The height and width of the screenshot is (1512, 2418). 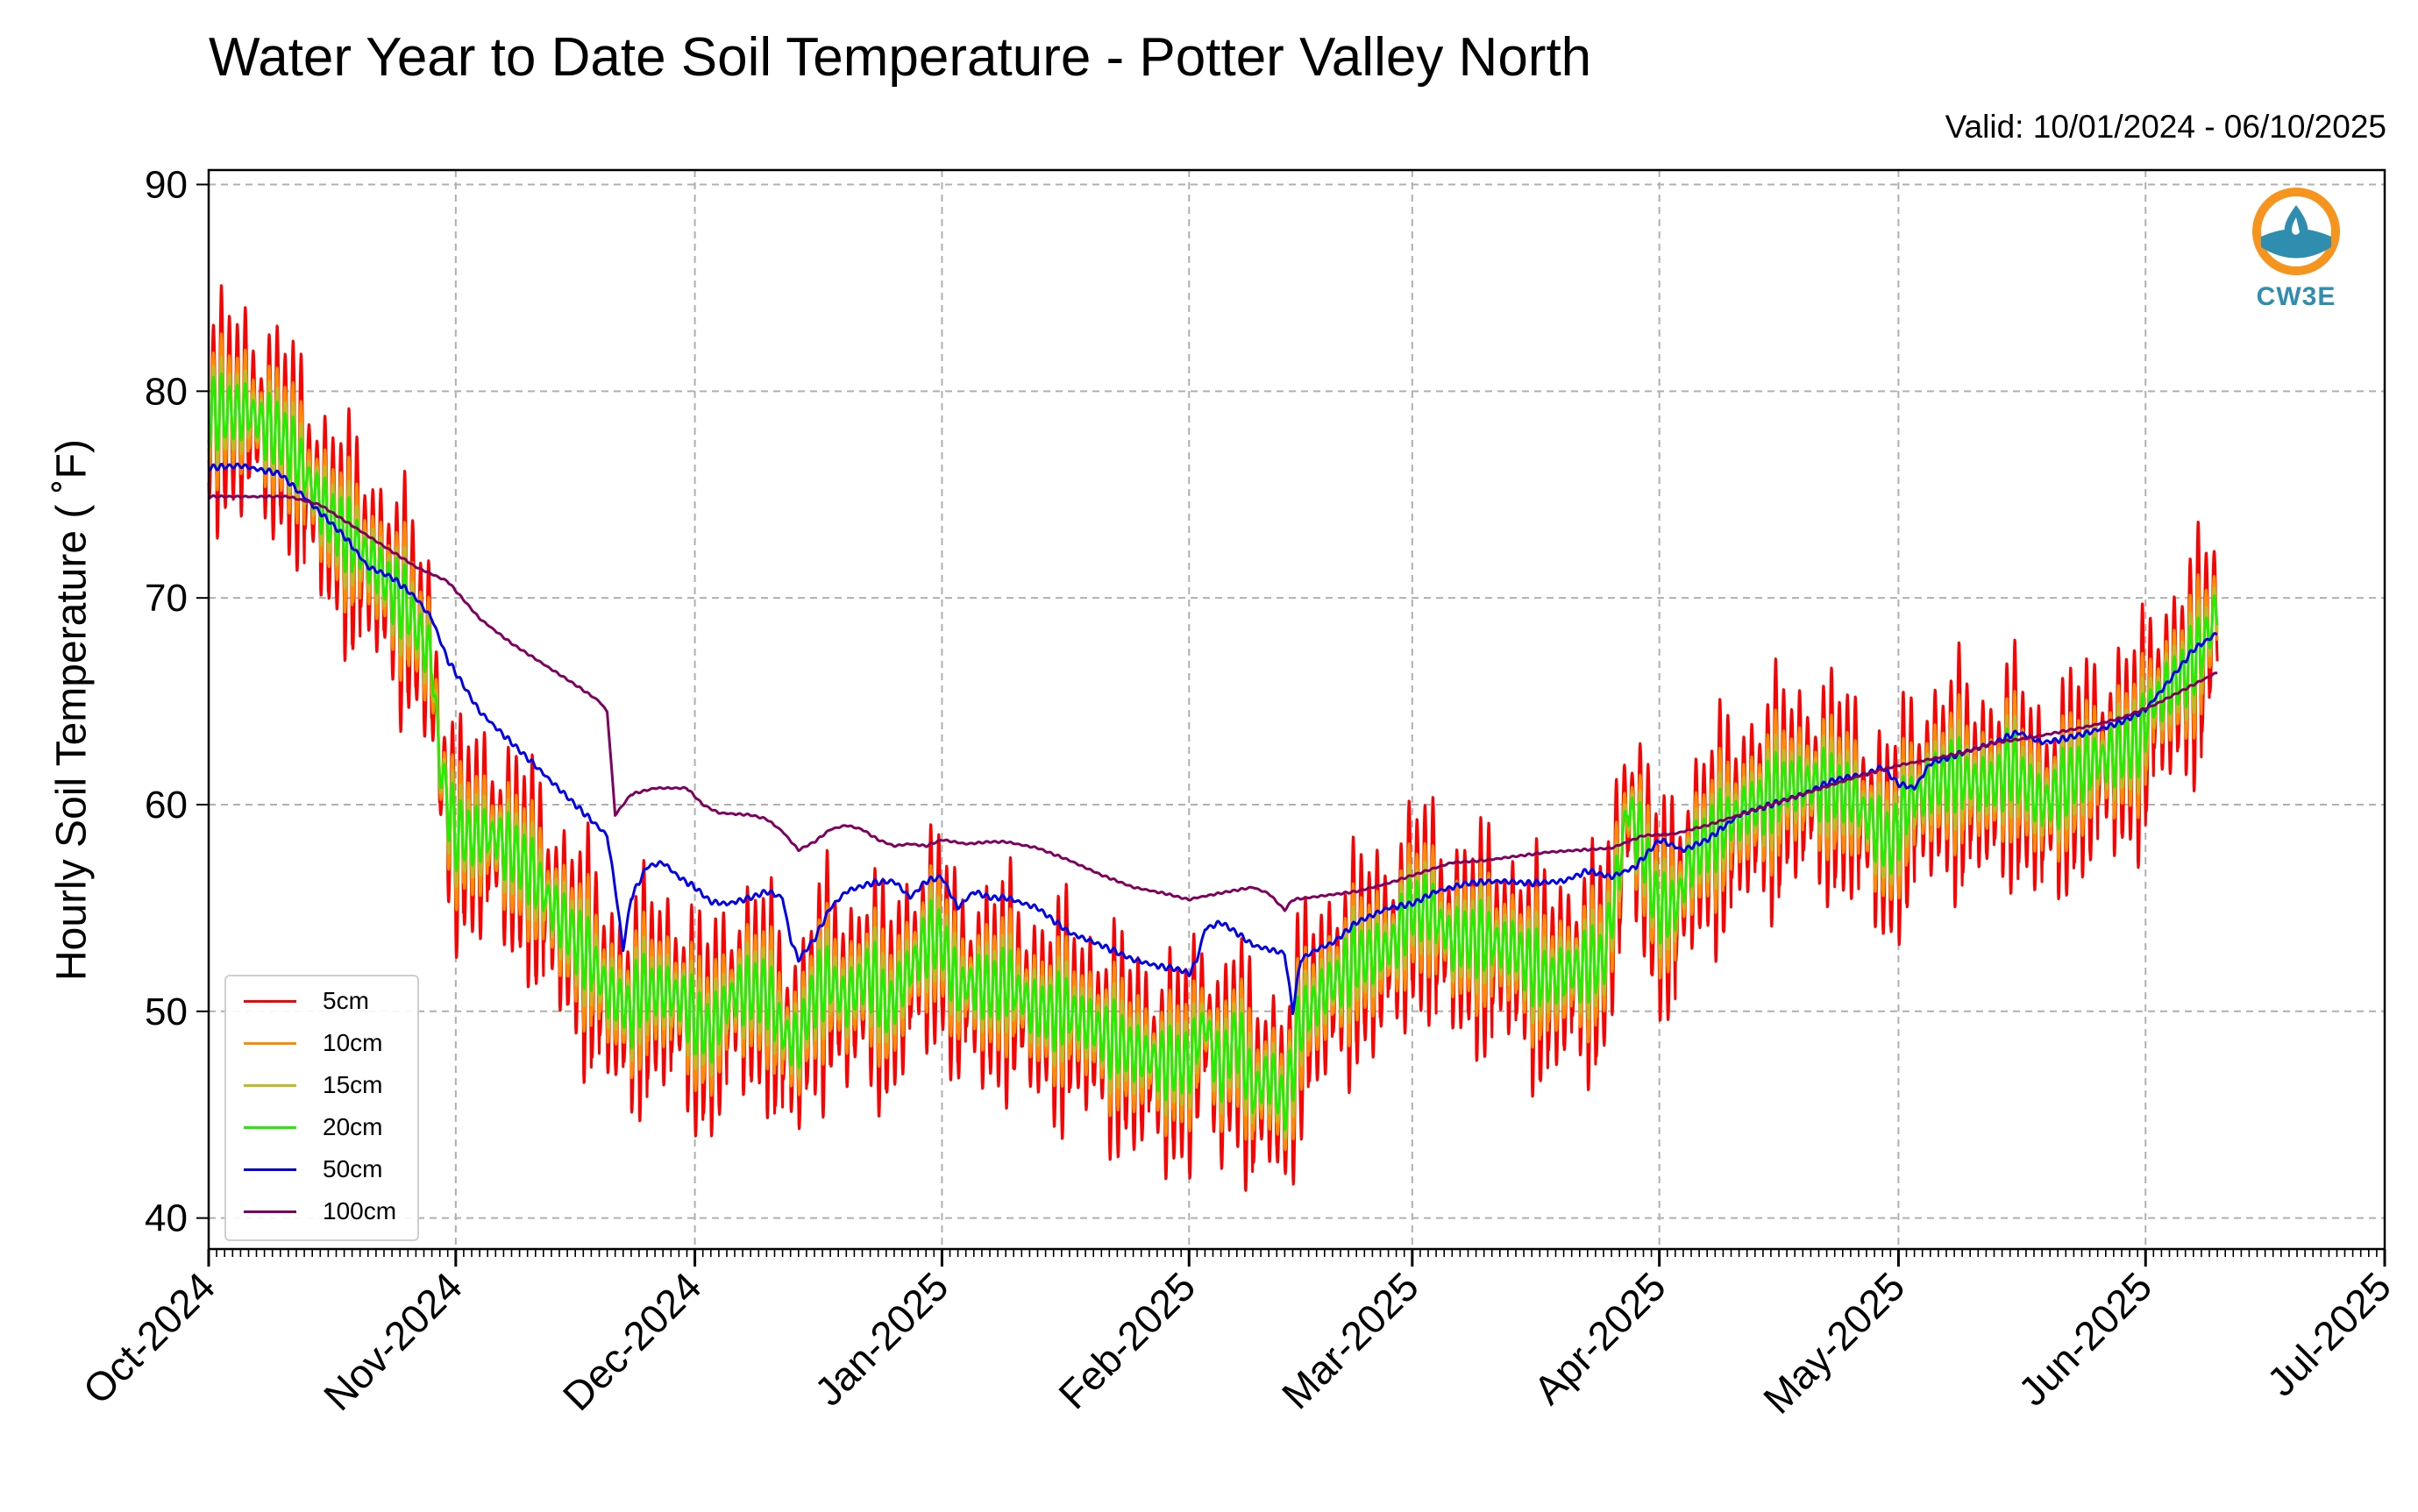 I want to click on legend-item-20cm: 20cm, so click(x=324, y=1127).